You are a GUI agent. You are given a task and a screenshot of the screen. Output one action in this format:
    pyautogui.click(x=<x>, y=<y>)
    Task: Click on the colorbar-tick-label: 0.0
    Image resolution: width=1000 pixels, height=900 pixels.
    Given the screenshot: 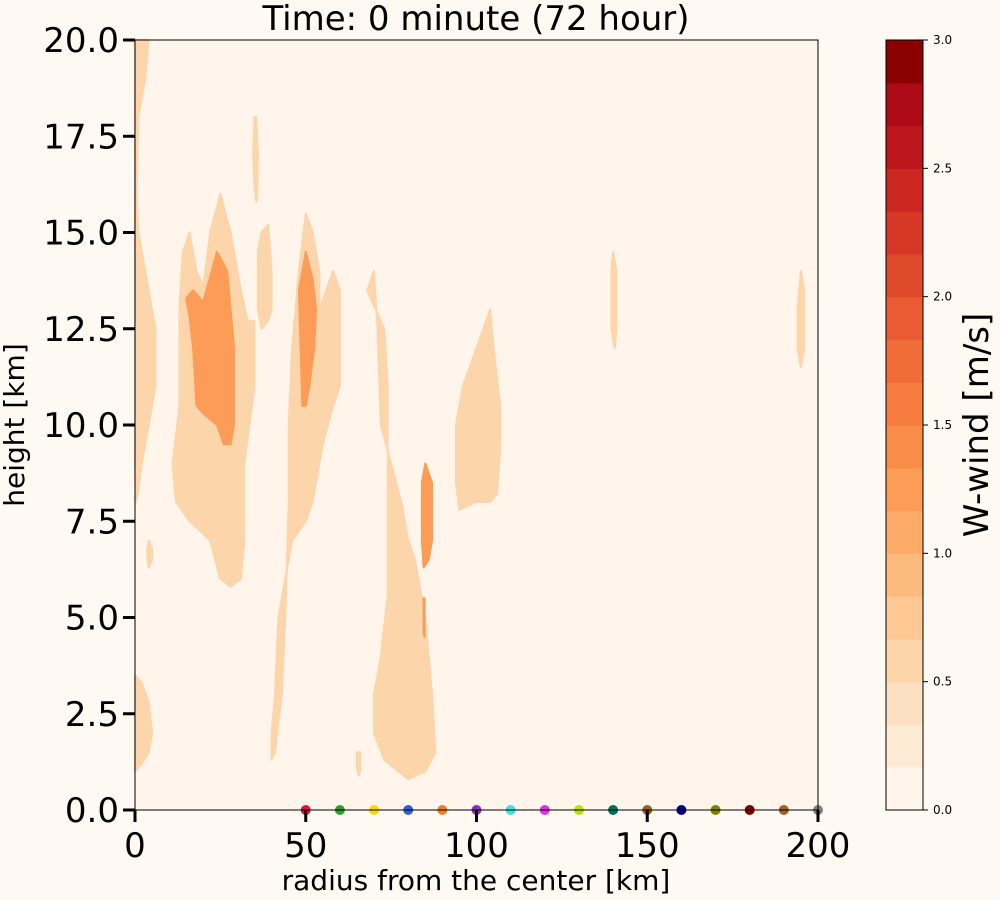 What is the action you would take?
    pyautogui.click(x=942, y=810)
    